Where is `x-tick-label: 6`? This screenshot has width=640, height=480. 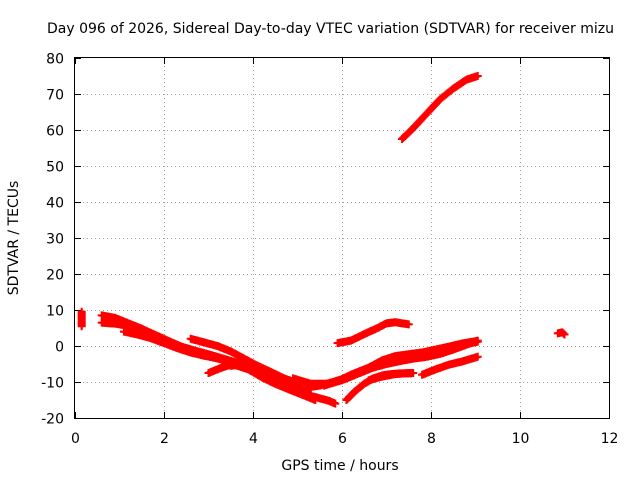
x-tick-label: 6 is located at coordinates (342, 439).